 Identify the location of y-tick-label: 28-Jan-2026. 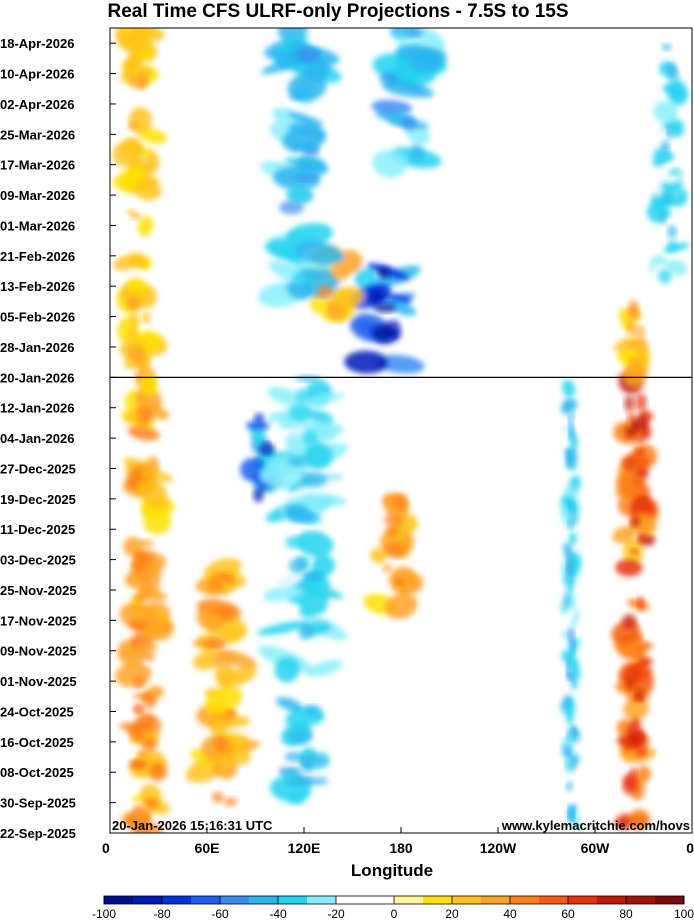
(37, 347).